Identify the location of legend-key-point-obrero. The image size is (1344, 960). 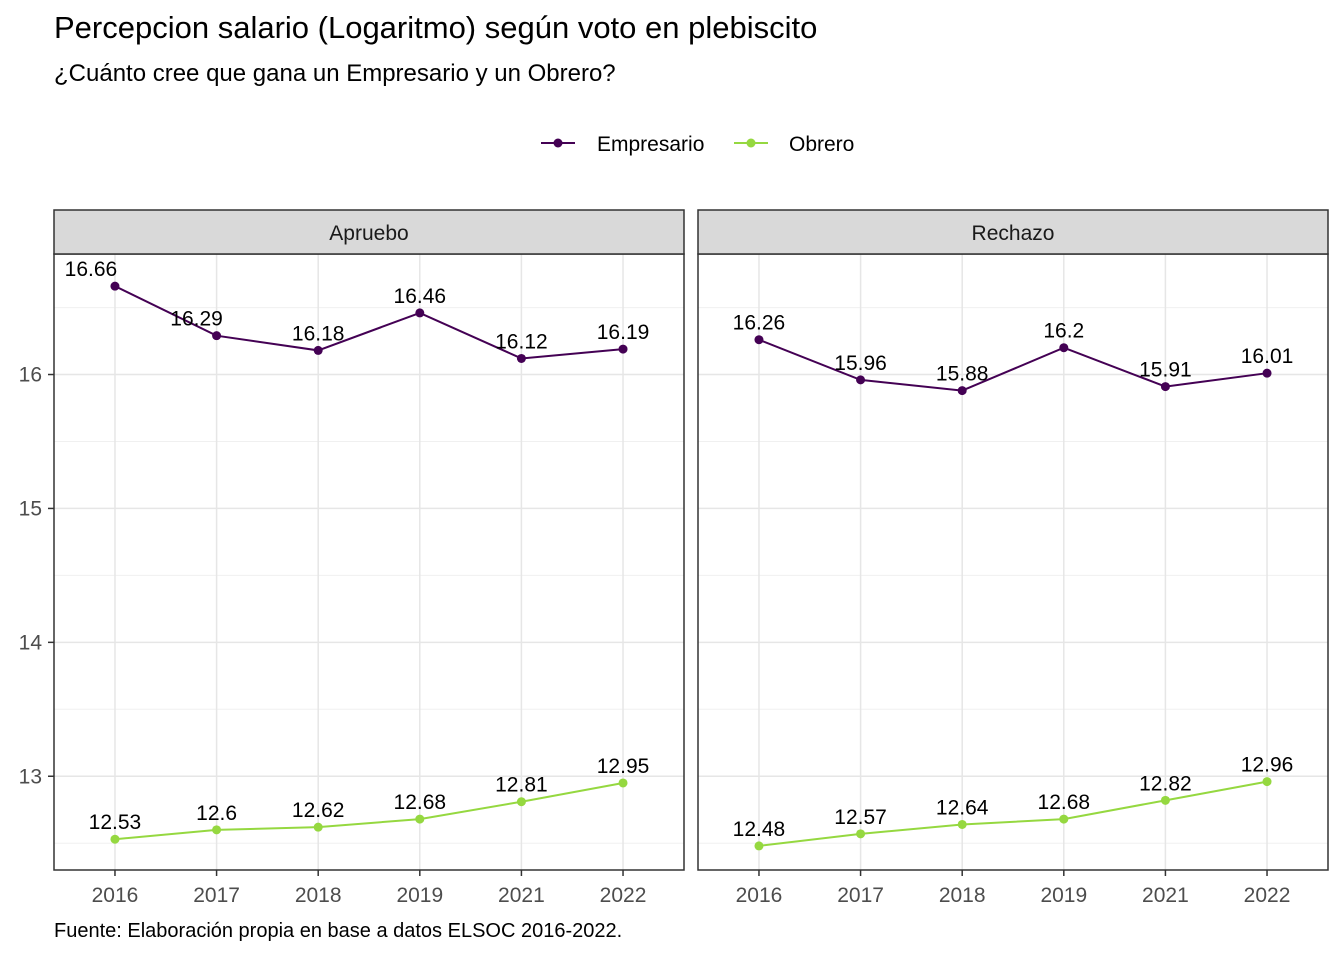
(751, 143).